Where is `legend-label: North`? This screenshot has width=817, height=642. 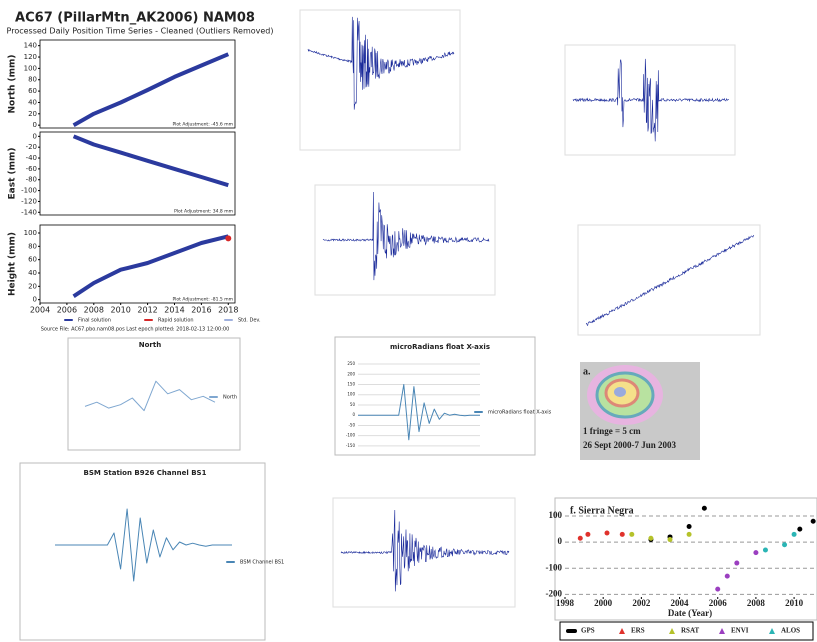 legend-label: North is located at coordinates (230, 398).